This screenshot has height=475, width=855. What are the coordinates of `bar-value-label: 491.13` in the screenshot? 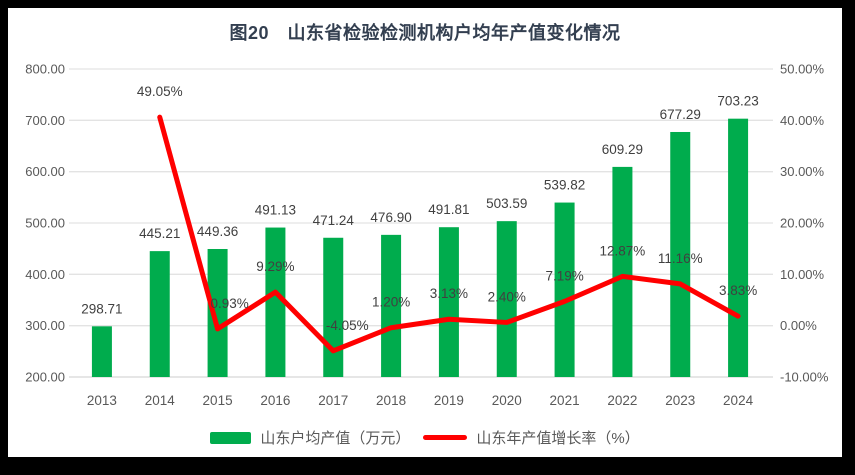 It's located at (275, 210).